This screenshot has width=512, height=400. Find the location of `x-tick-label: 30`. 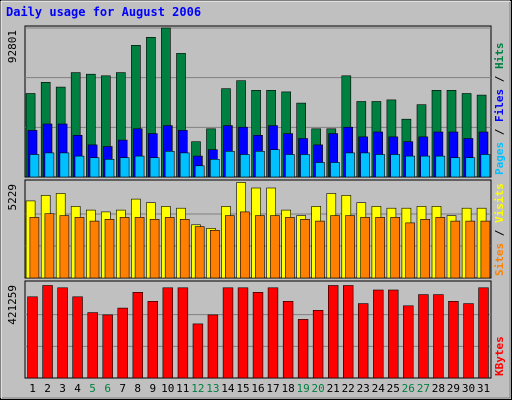

x-tick-label: 30 is located at coordinates (468, 388).